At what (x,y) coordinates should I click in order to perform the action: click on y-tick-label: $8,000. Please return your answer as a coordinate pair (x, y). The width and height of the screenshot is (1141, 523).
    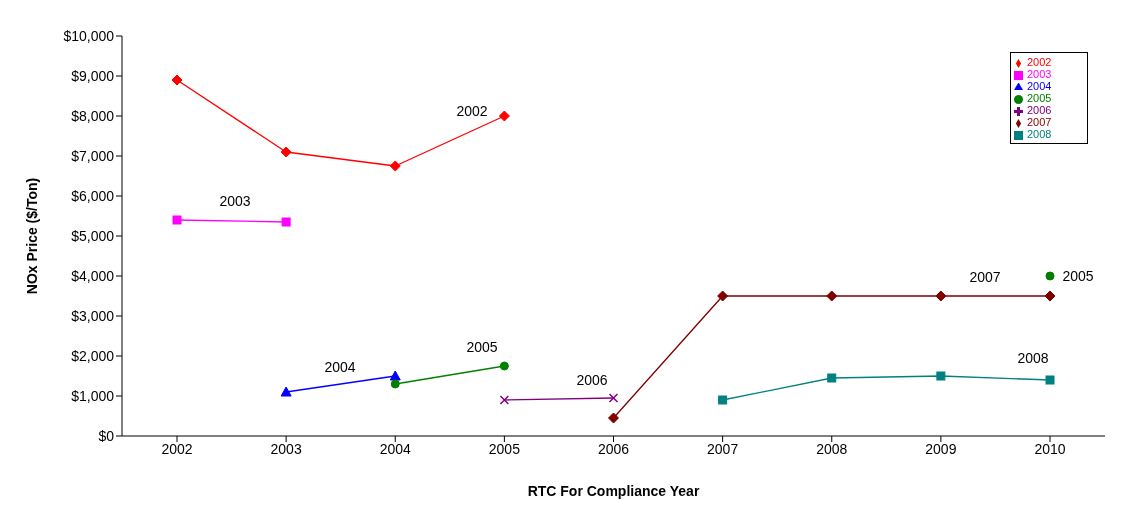
    Looking at the image, I should click on (93, 115).